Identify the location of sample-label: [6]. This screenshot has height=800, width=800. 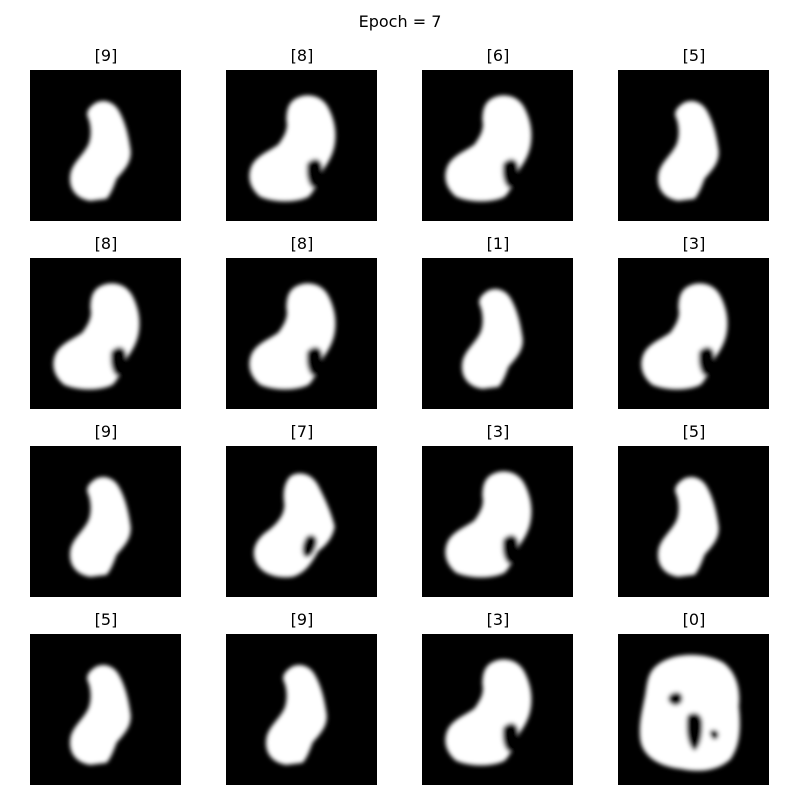
(498, 55).